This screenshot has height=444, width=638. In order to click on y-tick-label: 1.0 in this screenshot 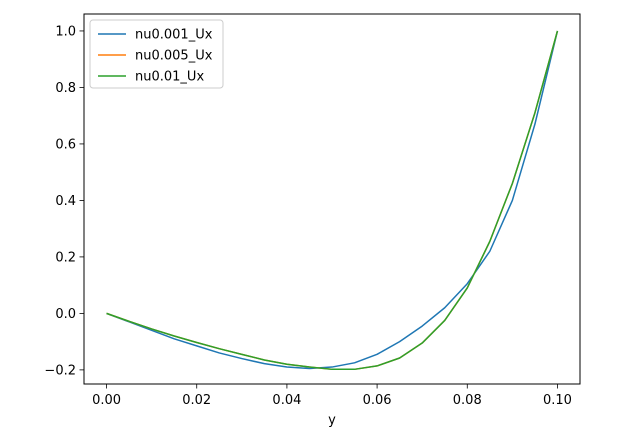, I will do `click(65, 31)`.